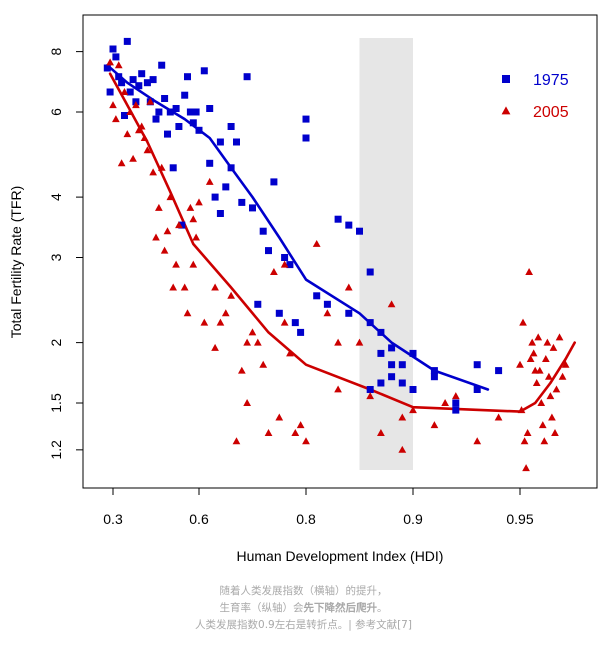  Describe the element at coordinates (519, 519) in the screenshot. I see `x-tick-label: 0.95` at that location.